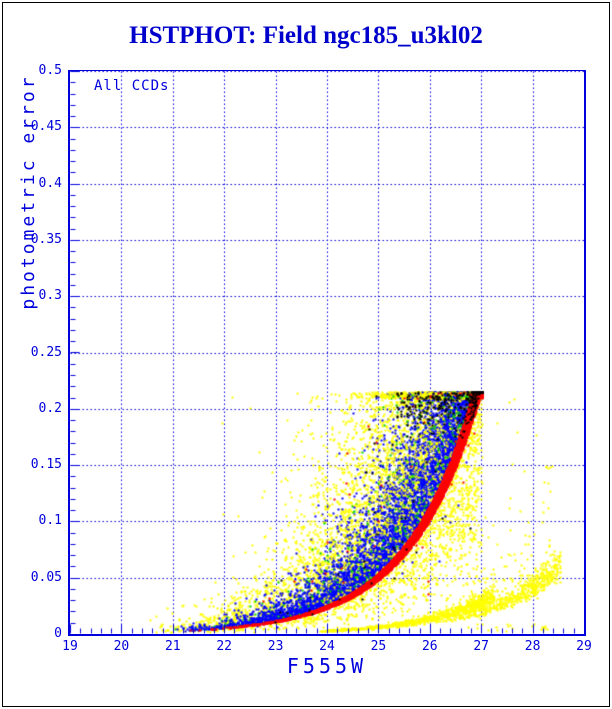 This screenshot has height=709, width=612. What do you see at coordinates (70, 646) in the screenshot?
I see `x-tick-label: 19` at bounding box center [70, 646].